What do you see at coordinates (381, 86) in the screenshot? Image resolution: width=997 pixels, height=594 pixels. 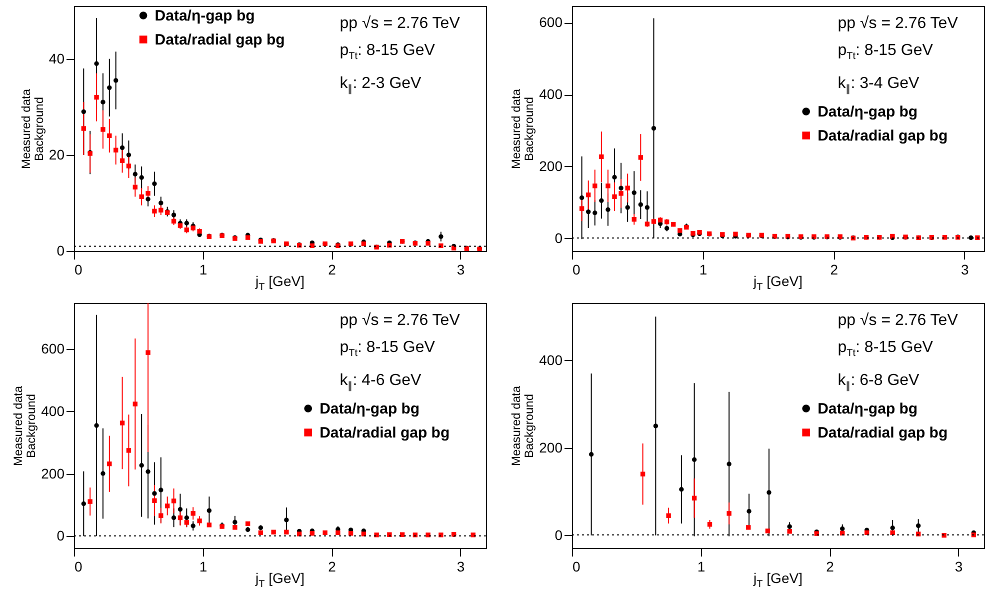 I see `annotation: k$_{∥}$: 2-3 GeV` at bounding box center [381, 86].